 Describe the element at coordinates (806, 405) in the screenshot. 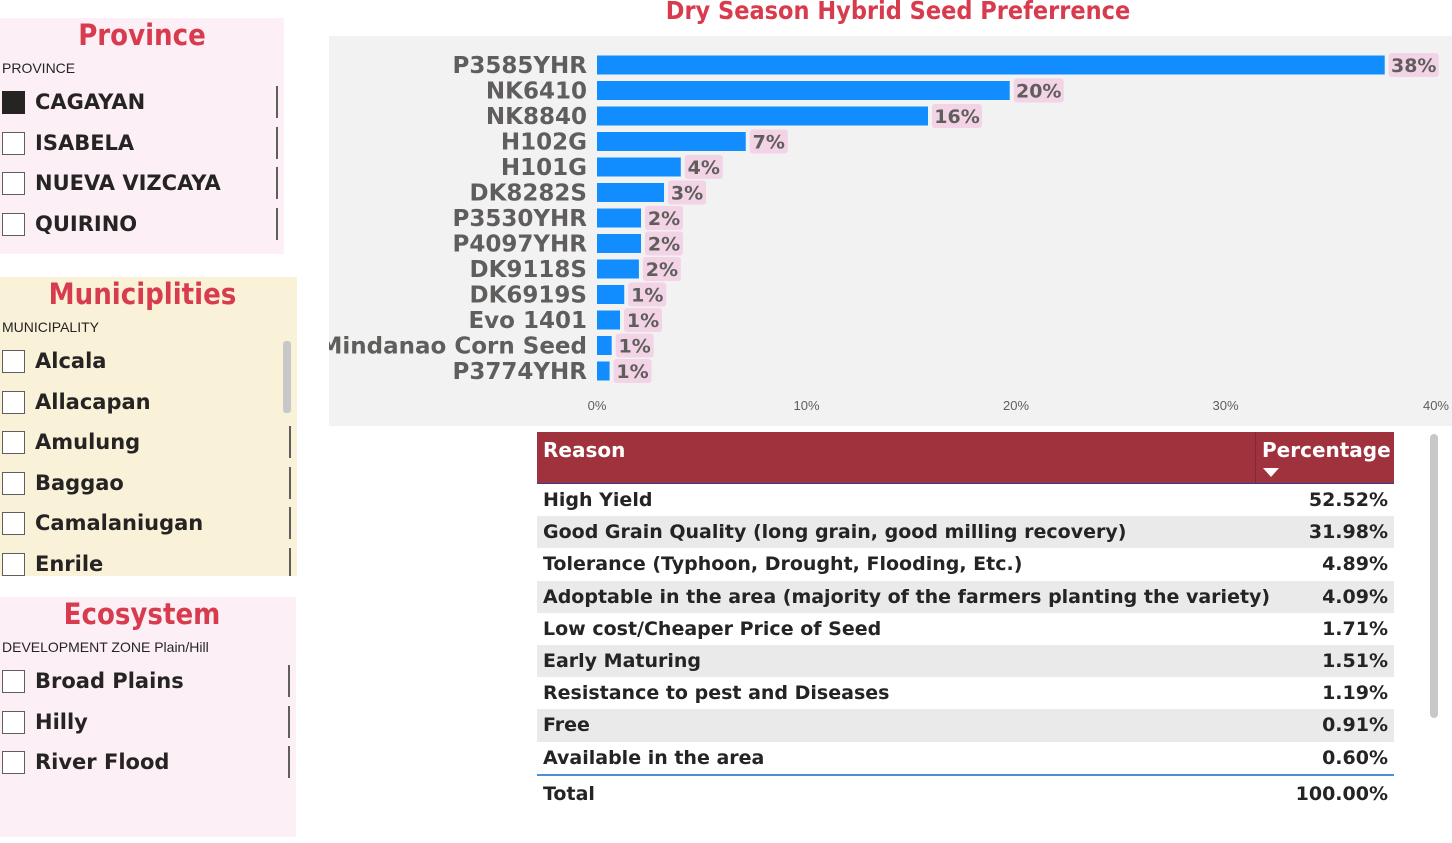

I see `x-tick-label: 10%` at that location.